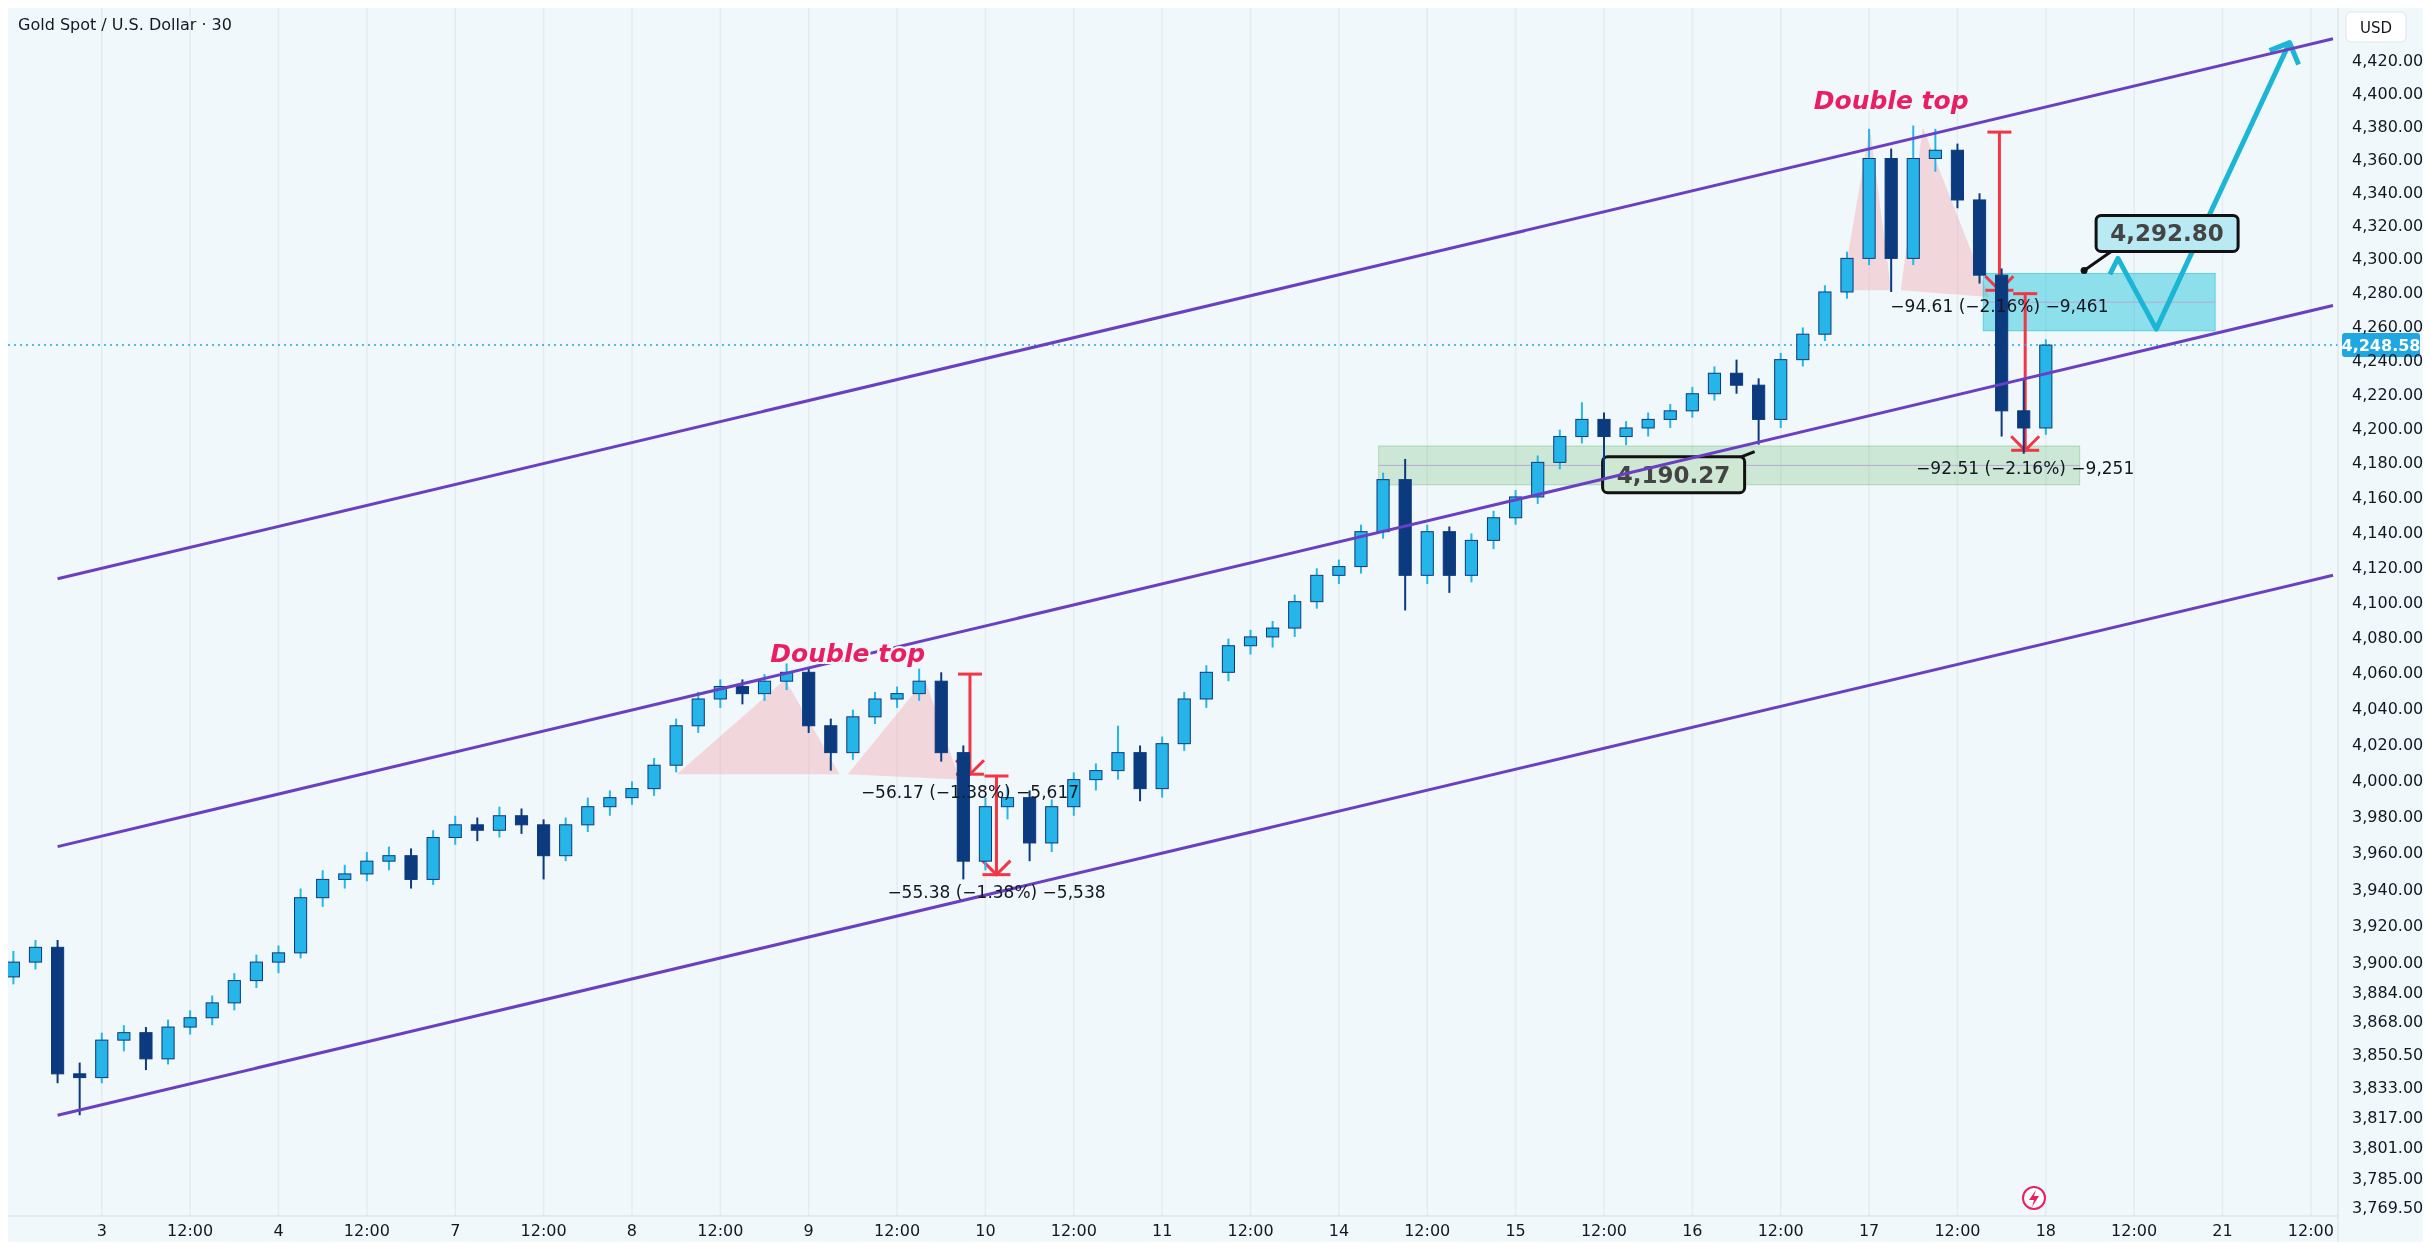 This screenshot has height=1250, width=2431. What do you see at coordinates (2388, 394) in the screenshot?
I see `y-tick-label: 4,220.00` at bounding box center [2388, 394].